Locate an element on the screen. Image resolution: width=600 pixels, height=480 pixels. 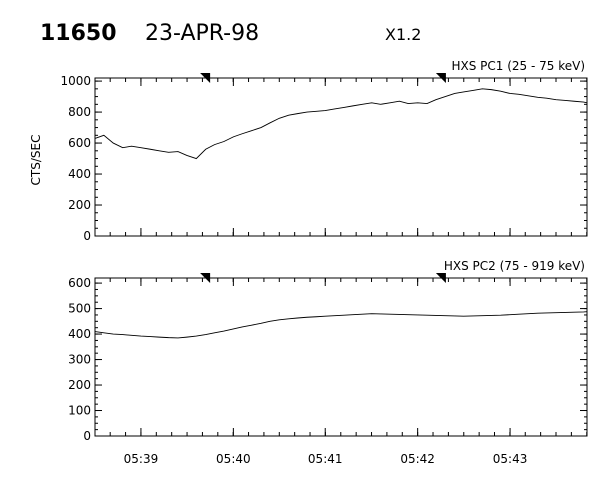
x-tick-label: 05:41 is located at coordinates (325, 459).